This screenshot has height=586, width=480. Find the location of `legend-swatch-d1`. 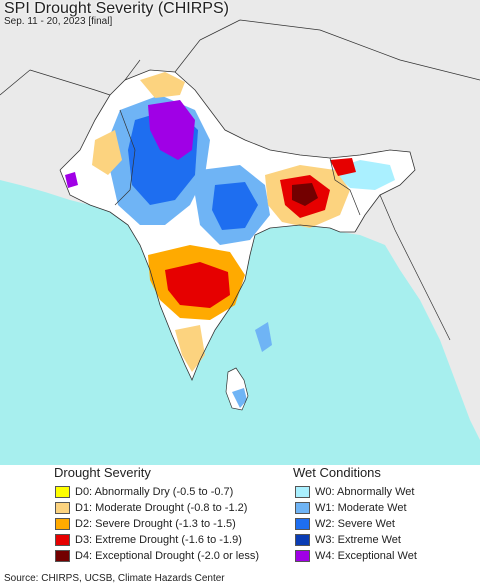

legend-swatch-d1 is located at coordinates (62, 507).